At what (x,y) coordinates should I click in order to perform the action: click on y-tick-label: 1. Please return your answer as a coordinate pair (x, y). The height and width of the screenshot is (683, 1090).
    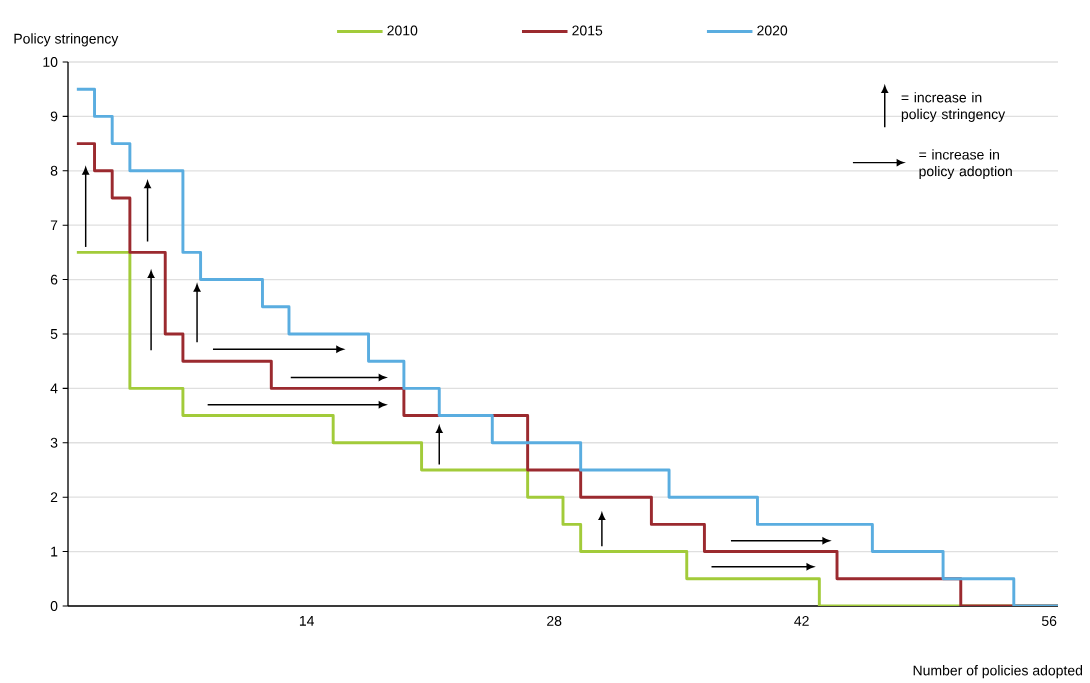
    Looking at the image, I should click on (54, 551).